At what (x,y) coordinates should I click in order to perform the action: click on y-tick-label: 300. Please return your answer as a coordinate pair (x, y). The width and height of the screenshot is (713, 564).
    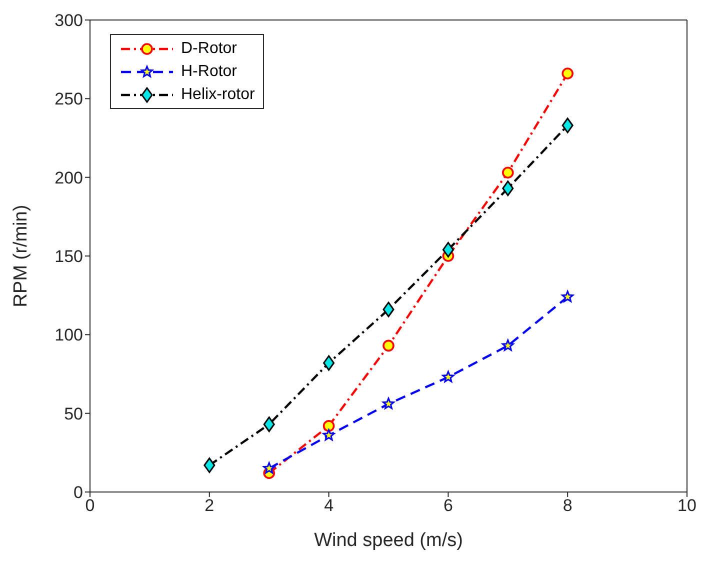
    Looking at the image, I should click on (68, 20).